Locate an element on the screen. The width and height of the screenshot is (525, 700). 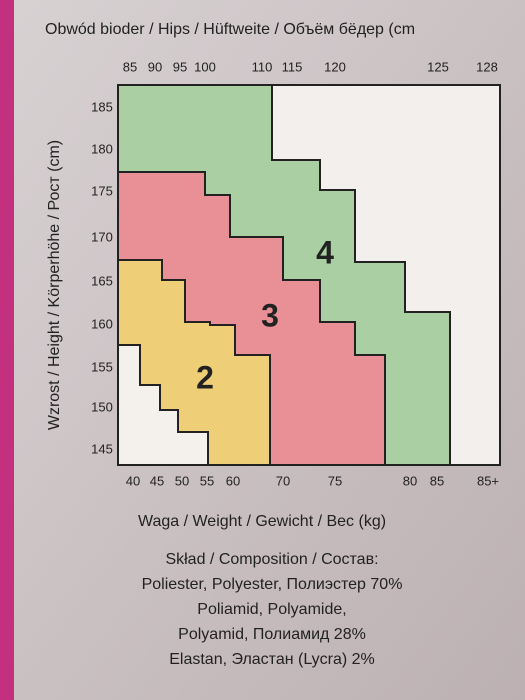
height-tick: 170 is located at coordinates (102, 236).